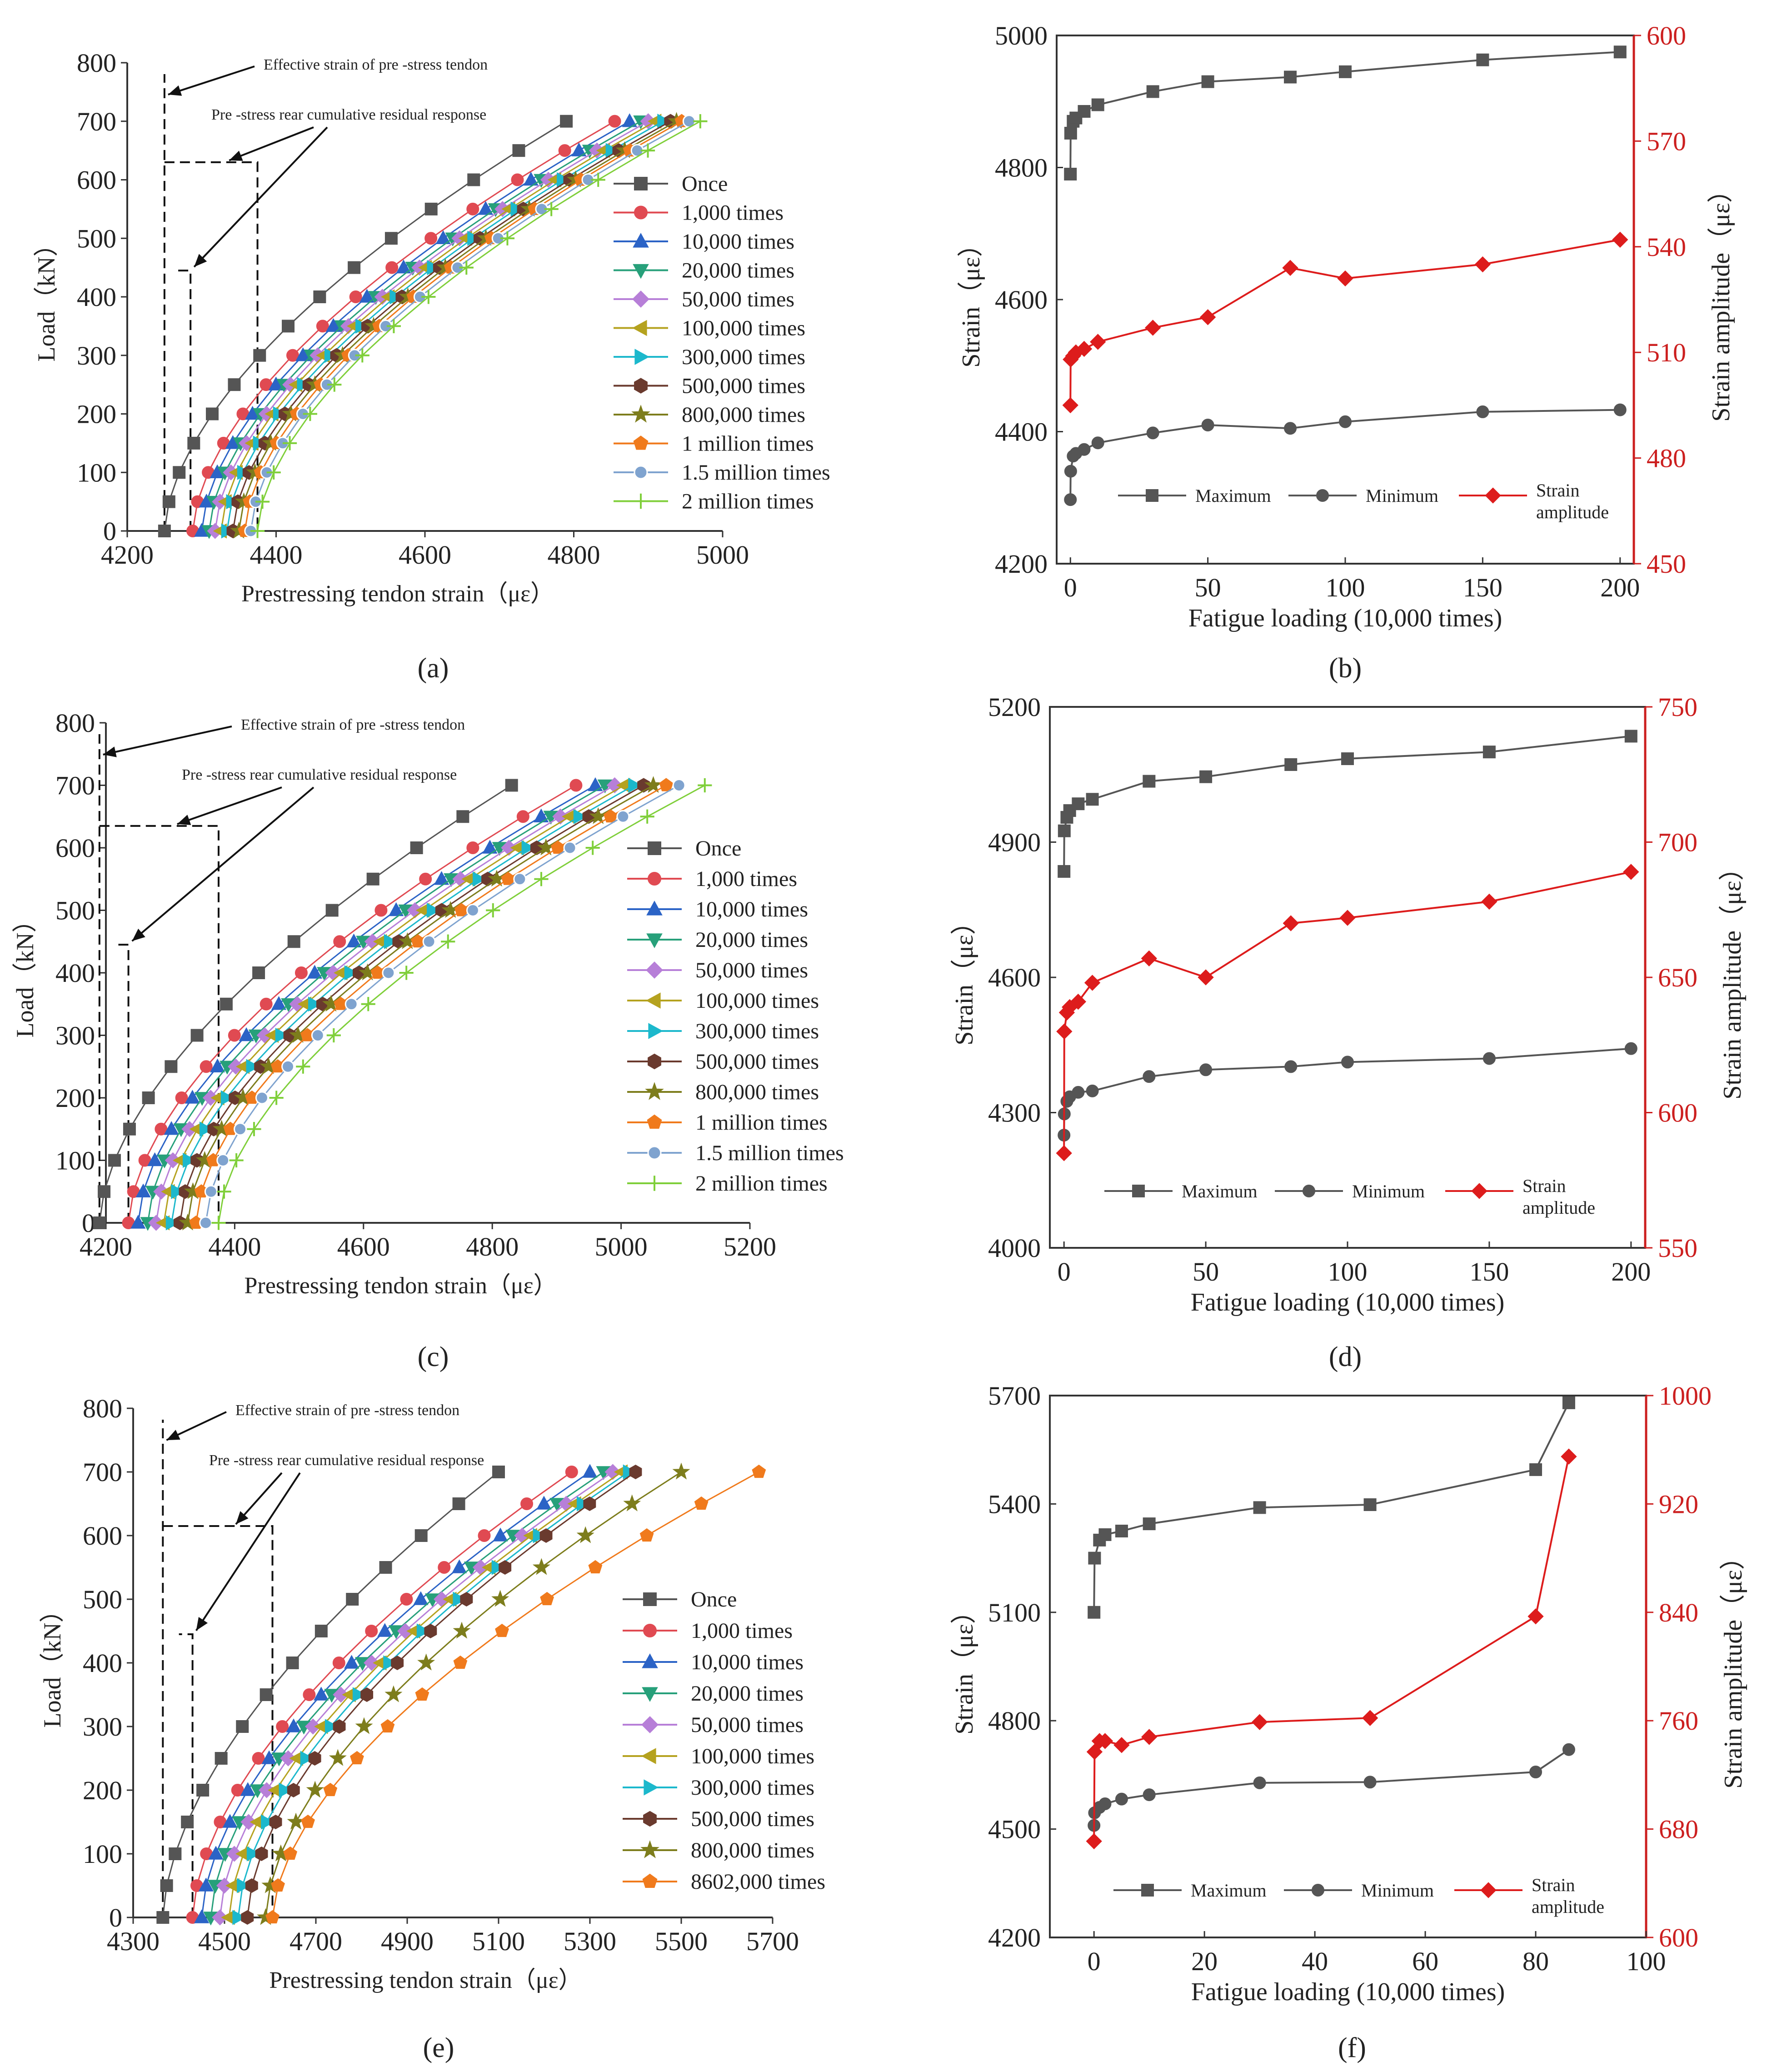 The image size is (1782, 2072). I want to click on y-axis-title: Strain（με）, so click(964, 1666).